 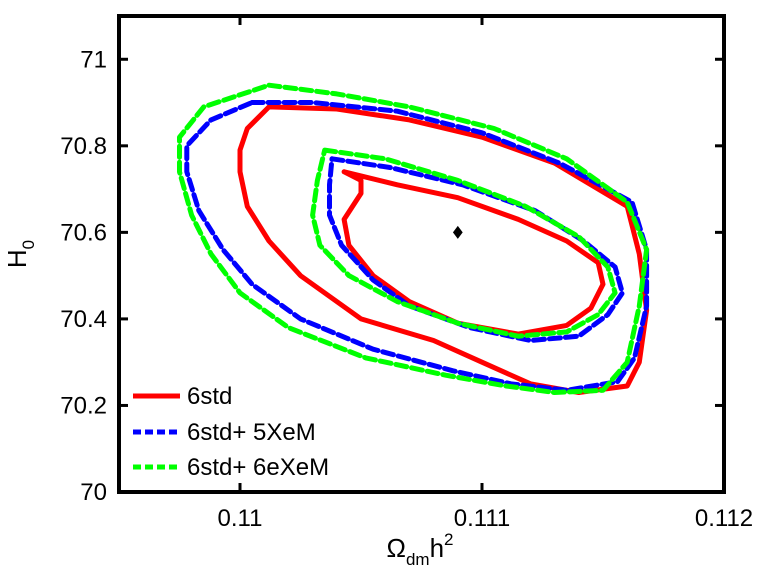 I want to click on legend-label-0: 6std, so click(x=209, y=396).